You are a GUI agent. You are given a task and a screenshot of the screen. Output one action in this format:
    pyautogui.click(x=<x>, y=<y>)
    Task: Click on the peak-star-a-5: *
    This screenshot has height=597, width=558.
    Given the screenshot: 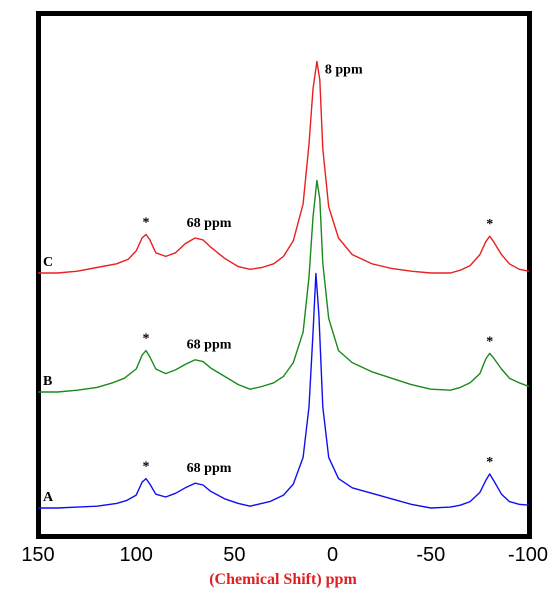 What is the action you would take?
    pyautogui.click(x=489, y=462)
    